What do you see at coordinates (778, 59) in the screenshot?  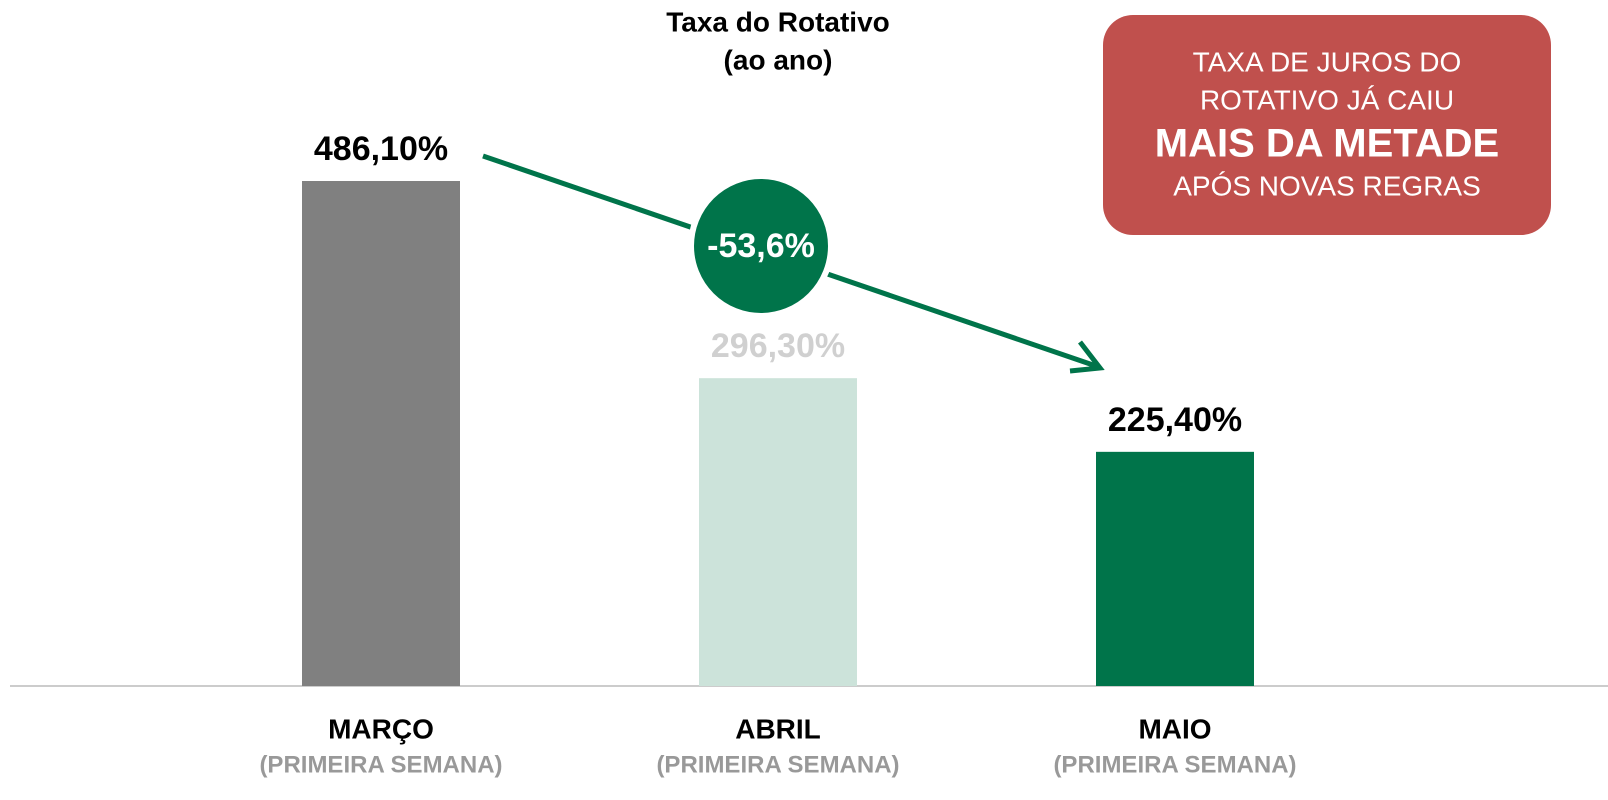 I see `chart-subtitle: (ao ano)` at bounding box center [778, 59].